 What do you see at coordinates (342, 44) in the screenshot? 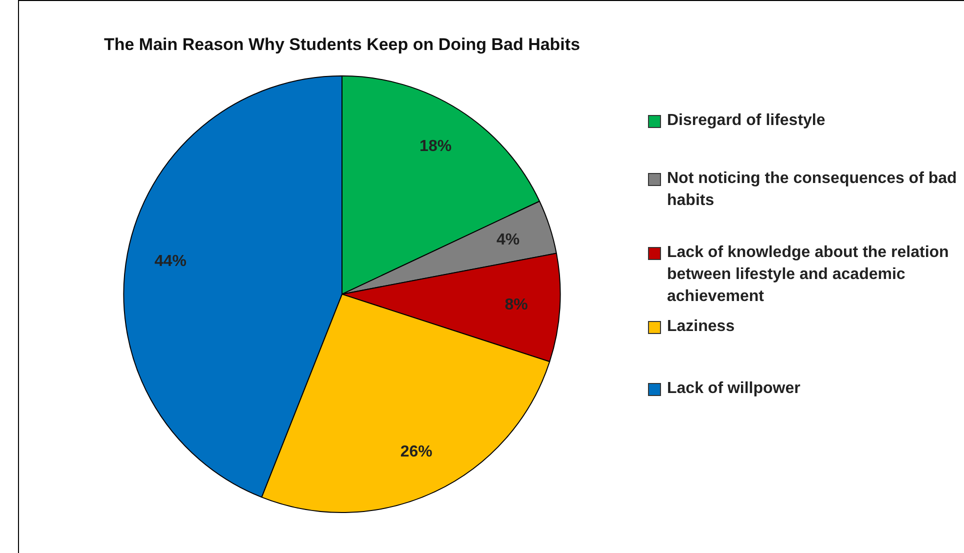
I see `chart-title: The Main Reason Why Students Keep on Doing Bad Habits` at bounding box center [342, 44].